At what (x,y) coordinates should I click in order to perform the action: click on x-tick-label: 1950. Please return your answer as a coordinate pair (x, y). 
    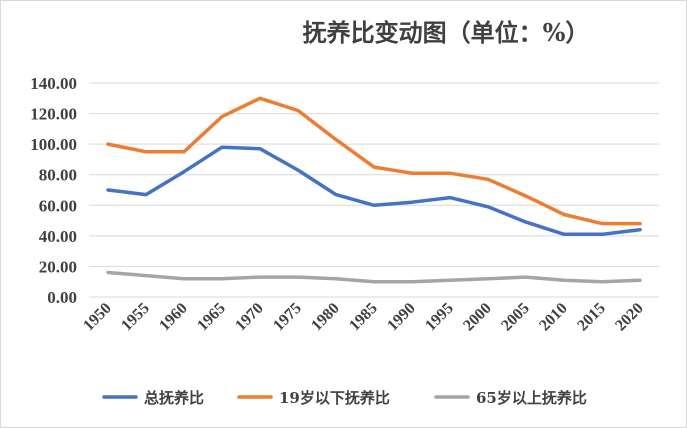
    Looking at the image, I should click on (97, 317).